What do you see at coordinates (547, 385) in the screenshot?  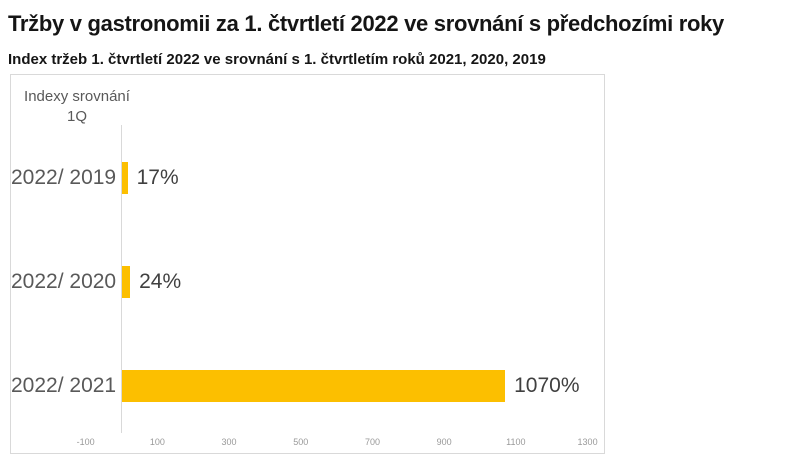 I see `value-label: 1070%` at bounding box center [547, 385].